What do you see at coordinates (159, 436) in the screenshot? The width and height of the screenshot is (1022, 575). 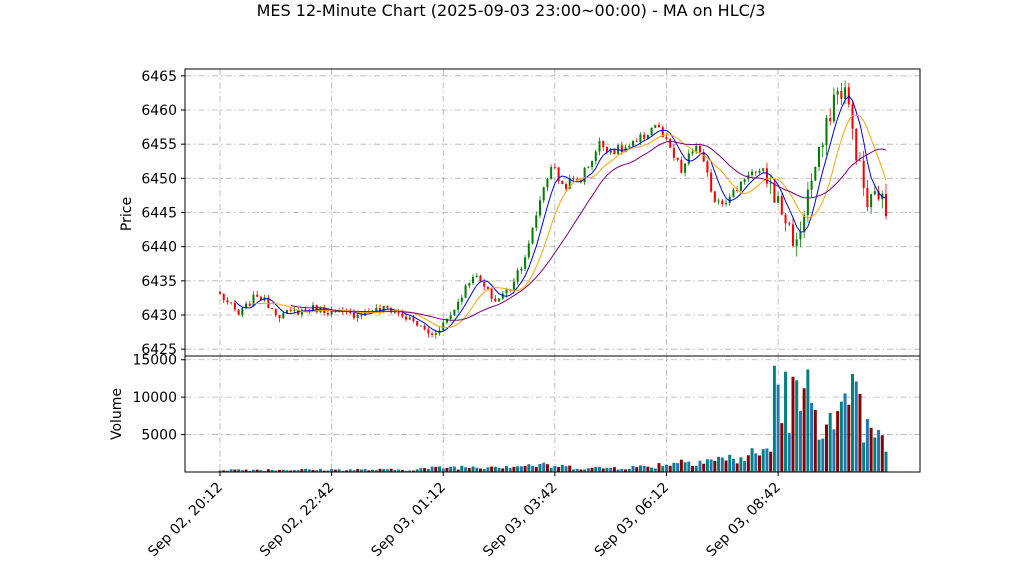 I see `volume-tick-label-0: 5000` at bounding box center [159, 436].